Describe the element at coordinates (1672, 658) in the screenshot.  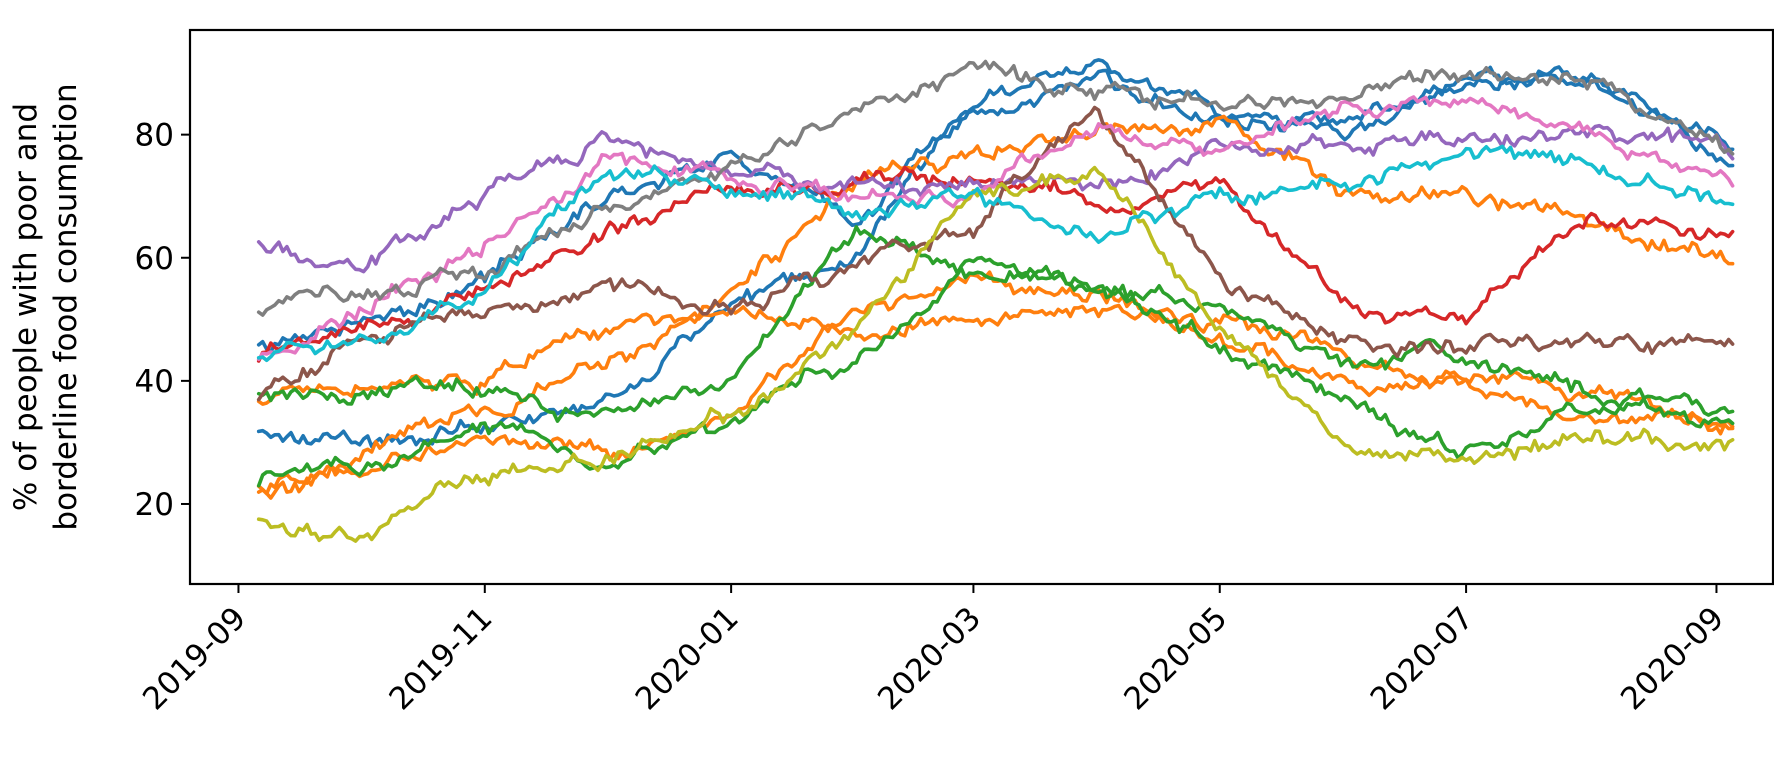
I see `x-tick-label: 2020-09` at that location.